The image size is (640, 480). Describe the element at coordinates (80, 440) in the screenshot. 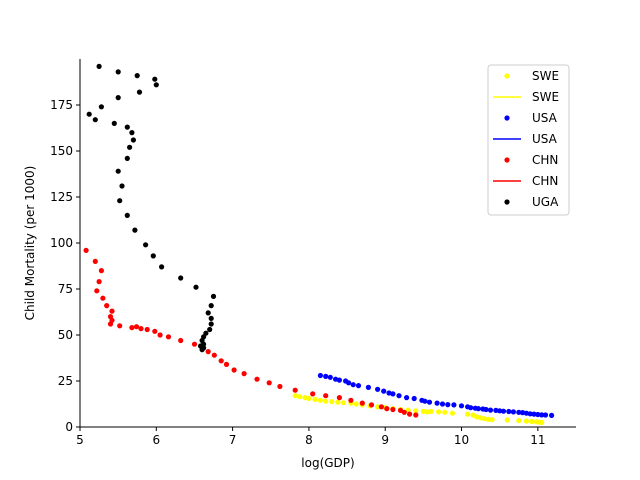

I see `x-tick-label-5: 5` at that location.